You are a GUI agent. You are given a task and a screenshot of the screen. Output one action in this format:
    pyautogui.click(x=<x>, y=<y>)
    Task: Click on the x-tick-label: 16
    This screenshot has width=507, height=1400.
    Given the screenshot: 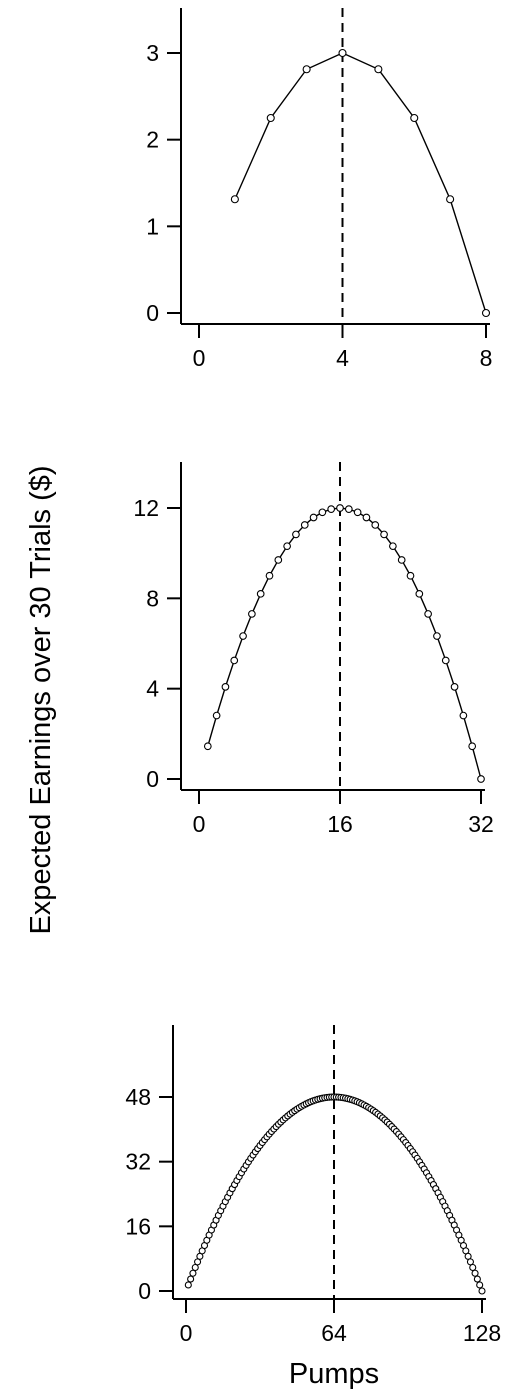 What is the action you would take?
    pyautogui.click(x=340, y=824)
    